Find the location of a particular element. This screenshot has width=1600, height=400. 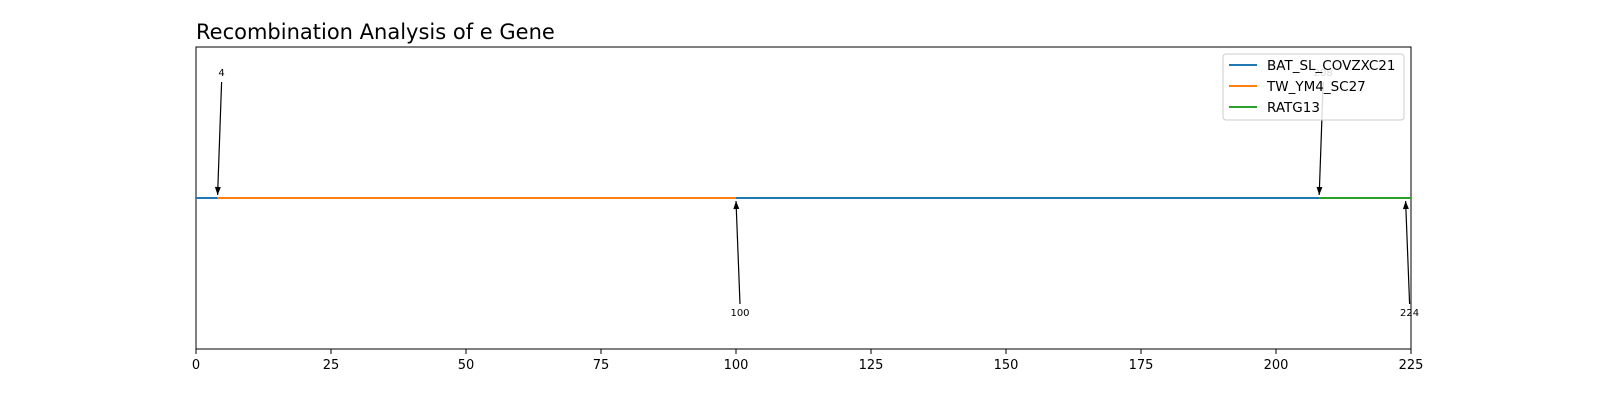

x-tick-label-75: 75 is located at coordinates (601, 365).